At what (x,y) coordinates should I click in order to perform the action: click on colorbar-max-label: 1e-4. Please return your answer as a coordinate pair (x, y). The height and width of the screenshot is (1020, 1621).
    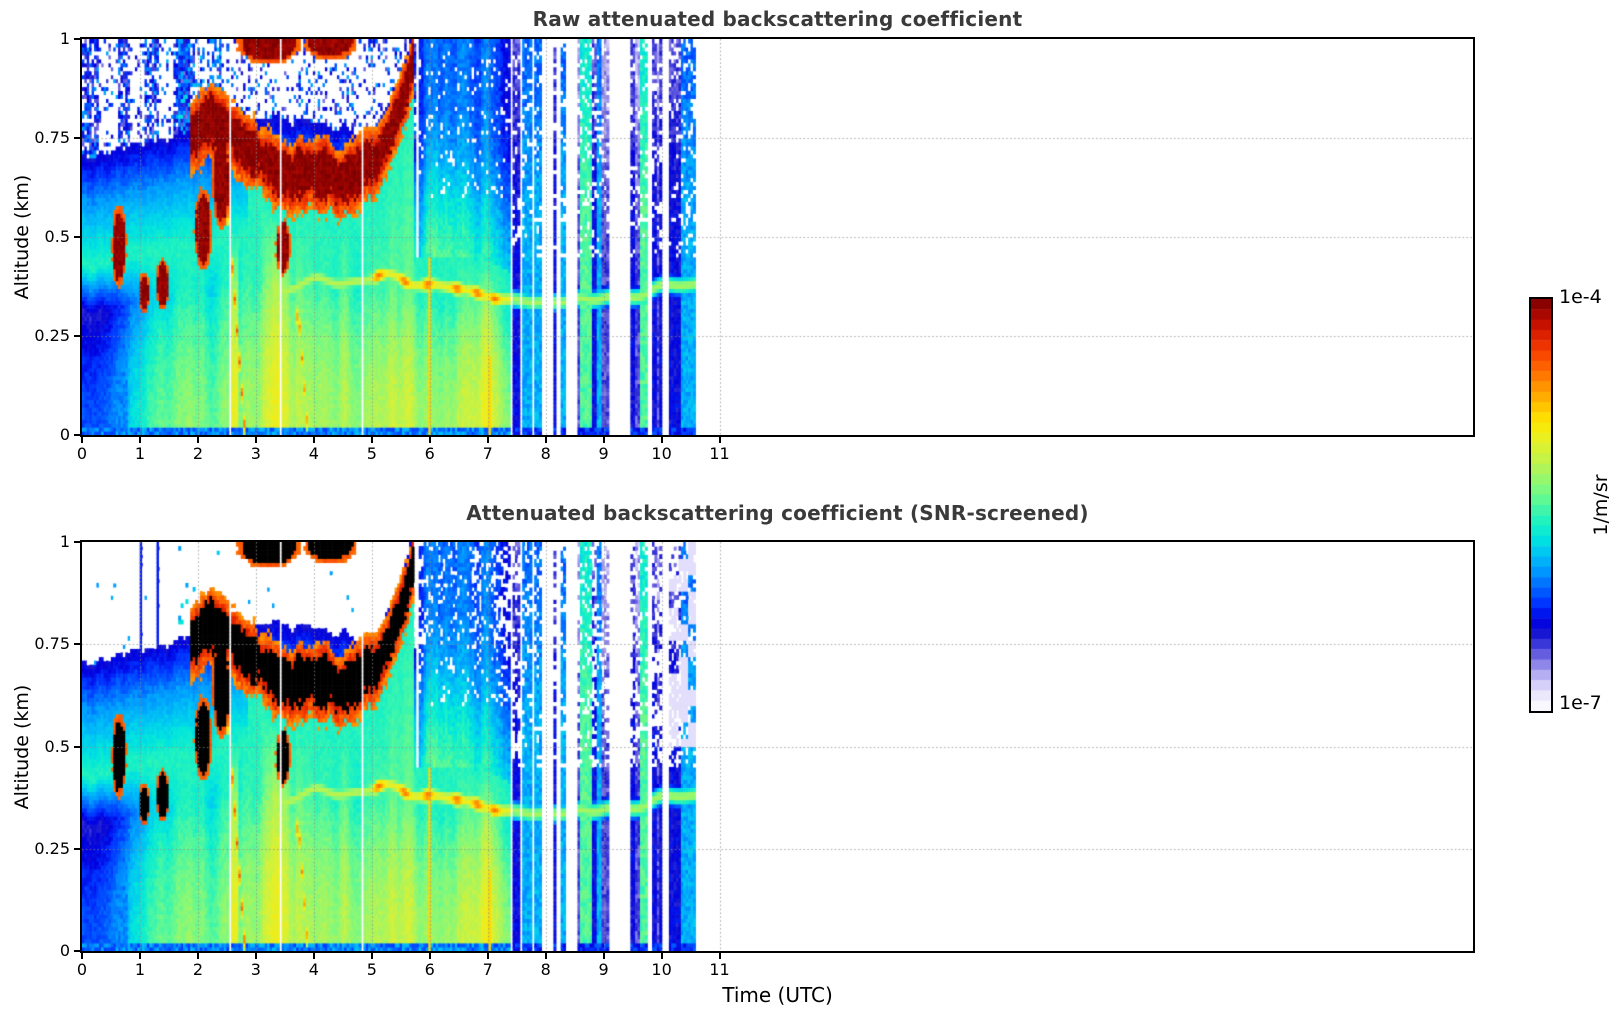
    Looking at the image, I should click on (1580, 297).